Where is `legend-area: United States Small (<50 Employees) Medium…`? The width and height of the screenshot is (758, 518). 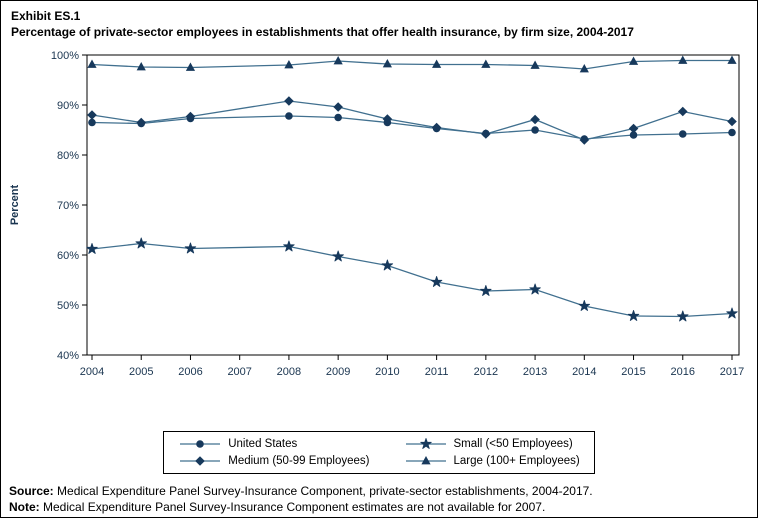
legend-area: United States Small (<50 Employees) Medium… is located at coordinates (379, 453).